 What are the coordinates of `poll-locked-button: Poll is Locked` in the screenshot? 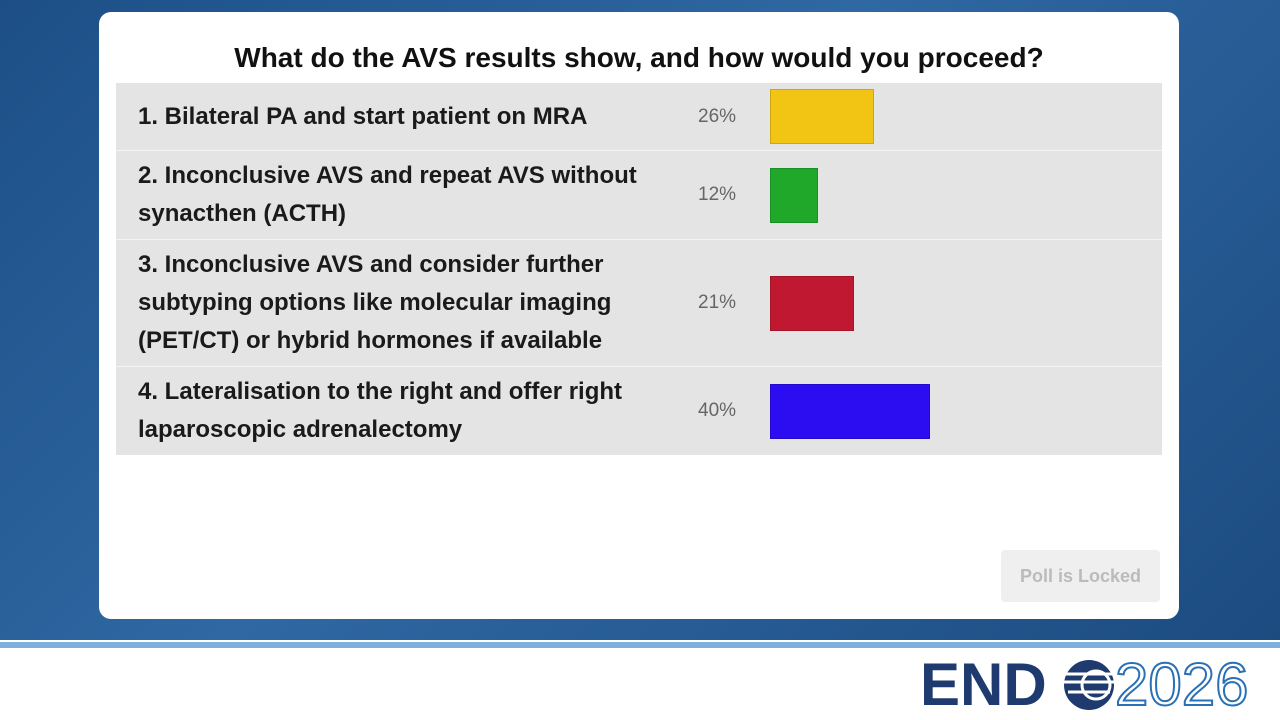 It's located at (1080, 576).